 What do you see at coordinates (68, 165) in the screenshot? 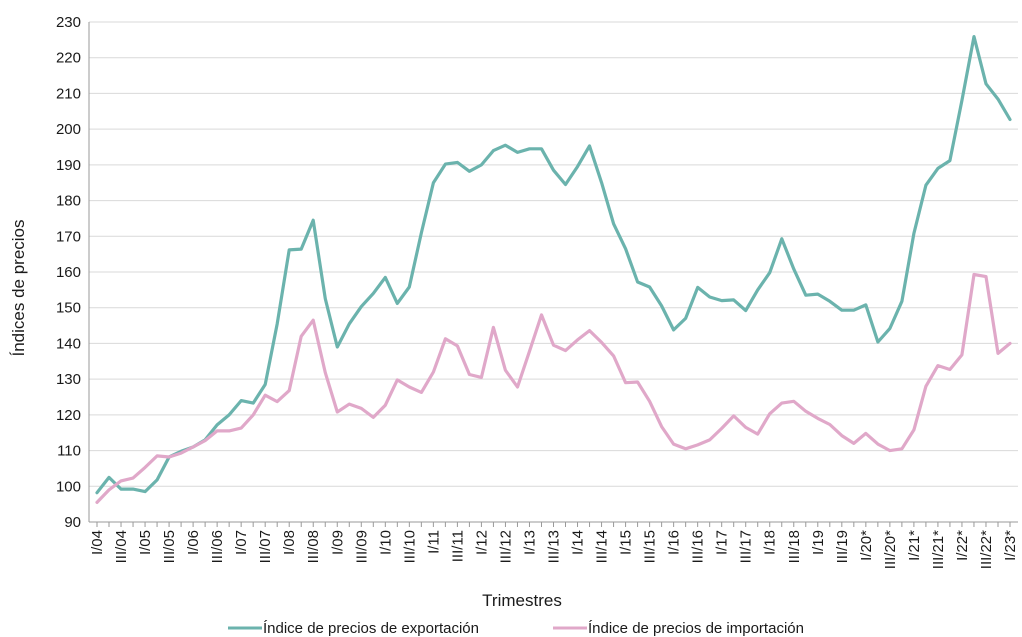
I see `y-tick-label: 190` at bounding box center [68, 165].